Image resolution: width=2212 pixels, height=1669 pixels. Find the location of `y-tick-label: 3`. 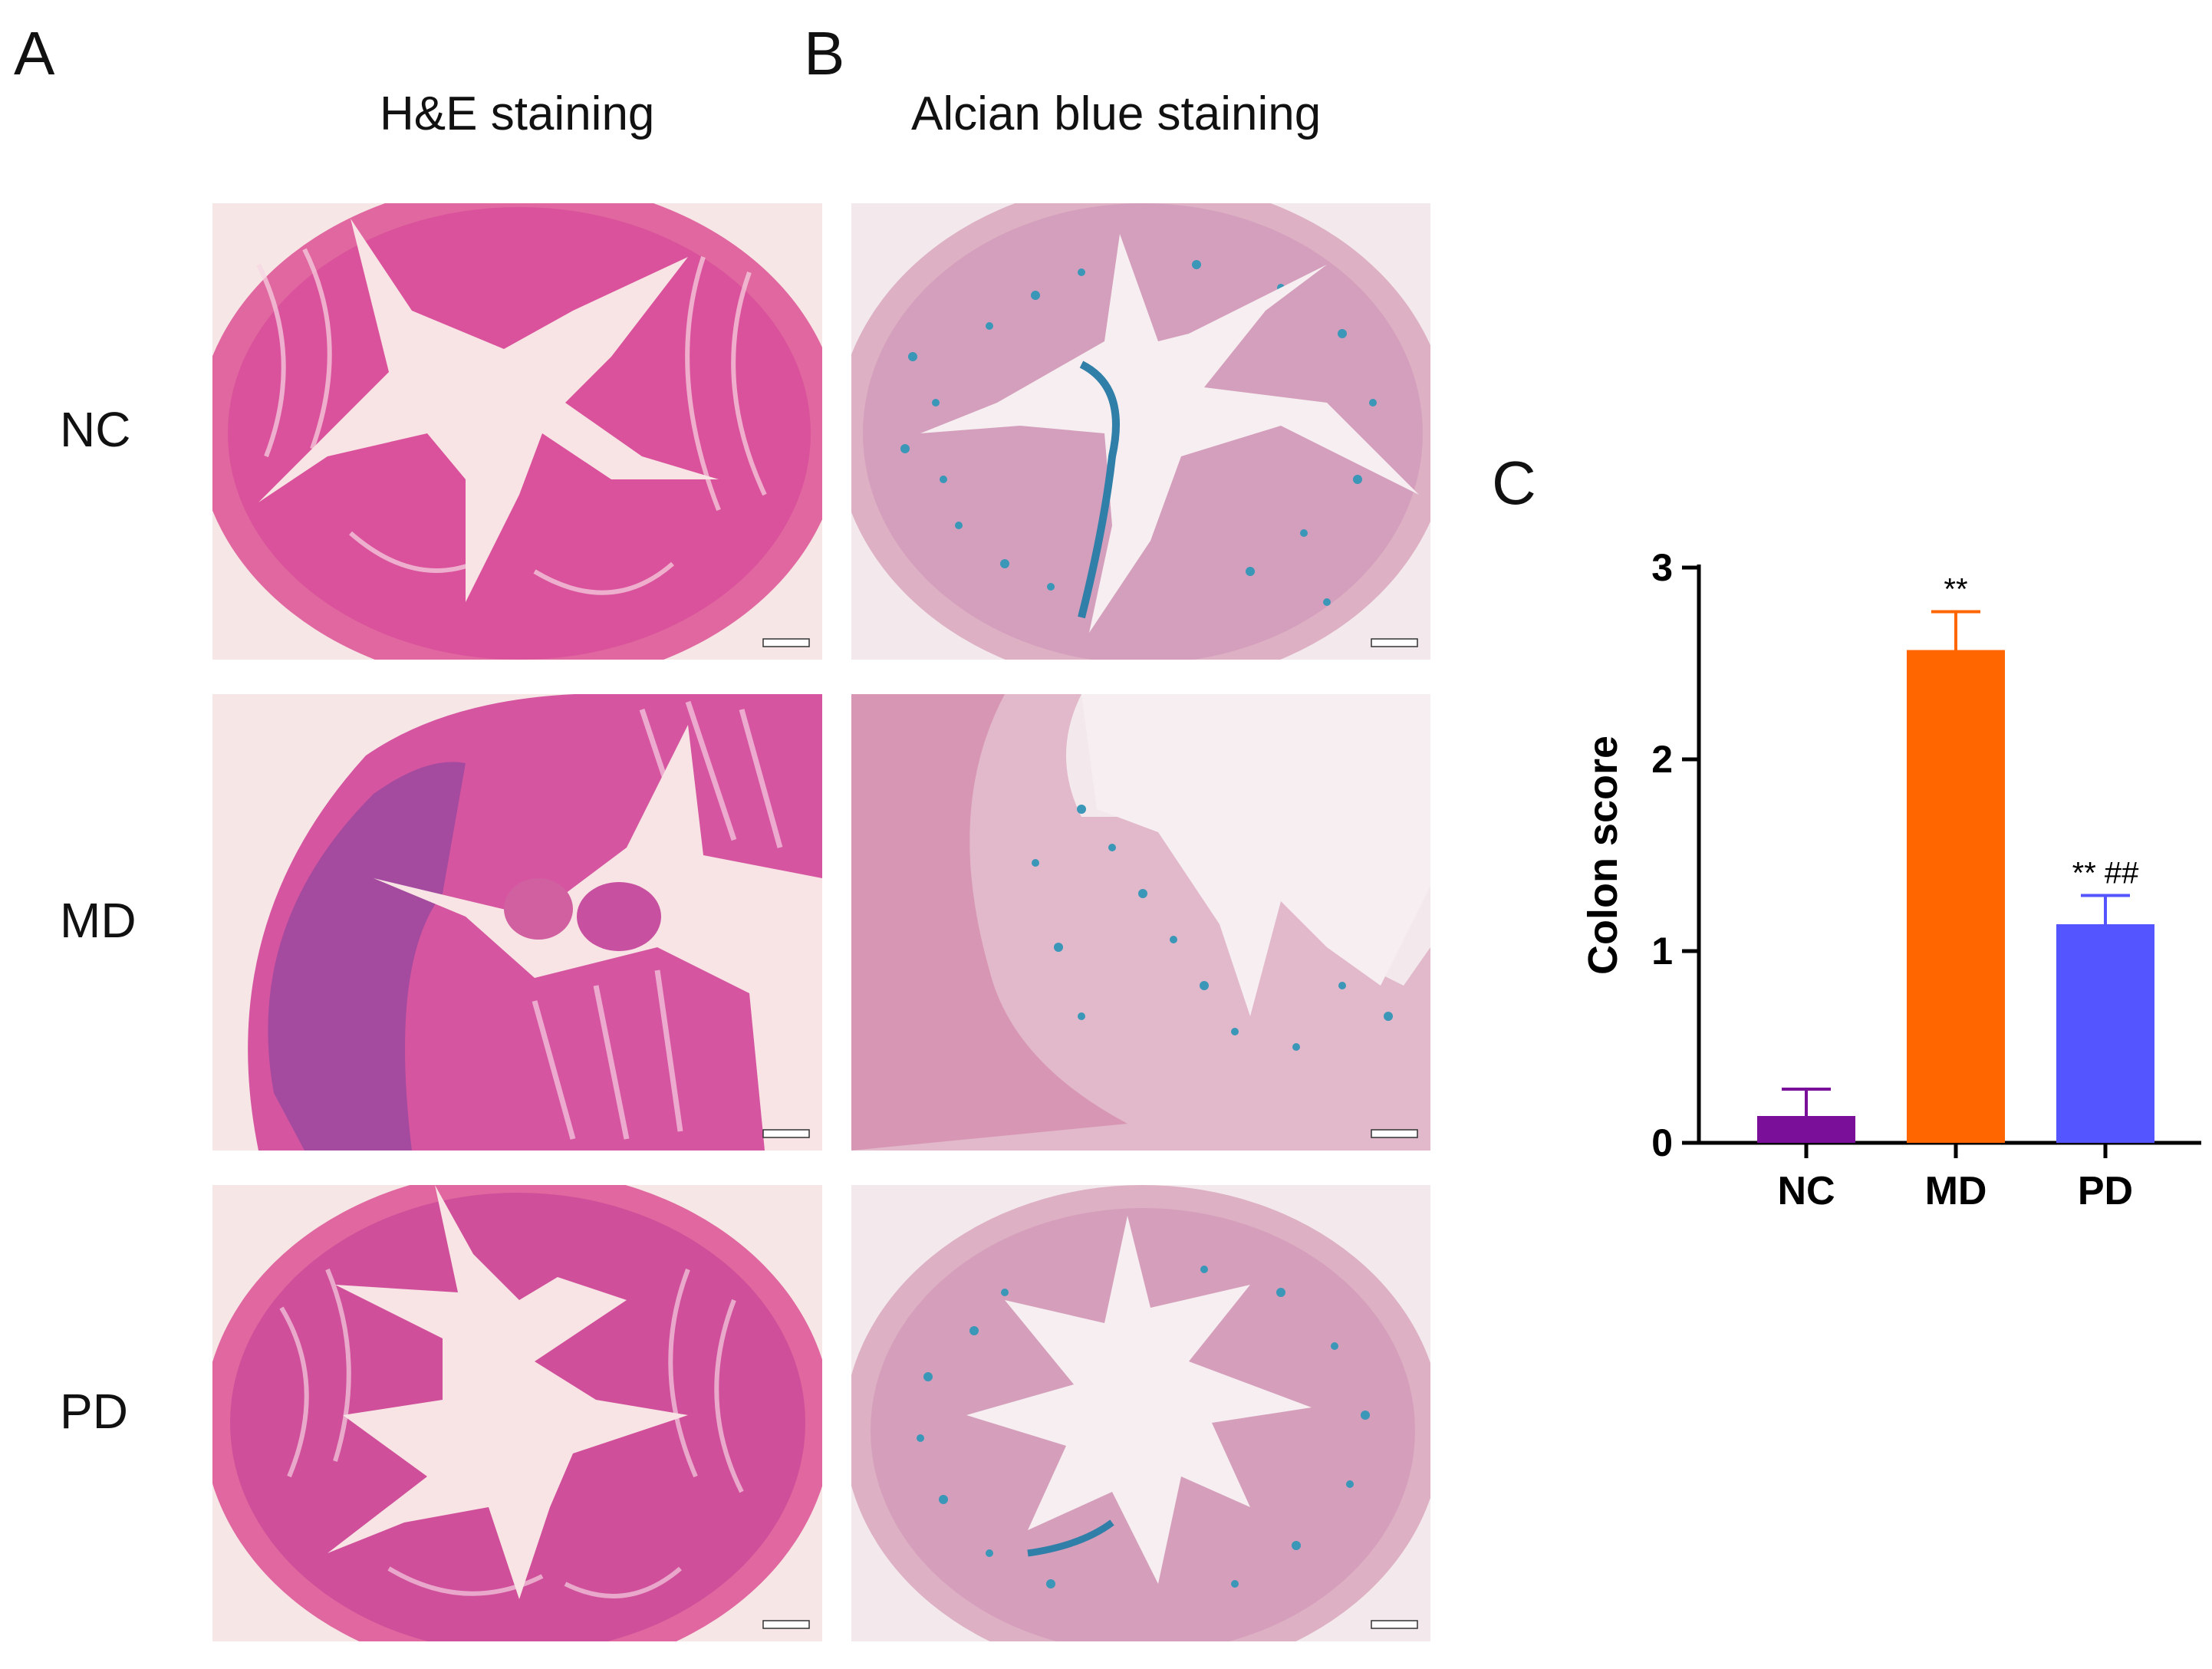

y-tick-label: 3 is located at coordinates (1662, 567).